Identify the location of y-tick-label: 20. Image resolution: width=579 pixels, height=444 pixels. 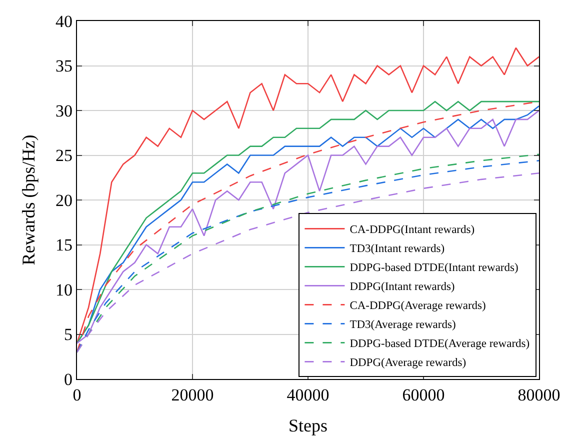
(64, 200).